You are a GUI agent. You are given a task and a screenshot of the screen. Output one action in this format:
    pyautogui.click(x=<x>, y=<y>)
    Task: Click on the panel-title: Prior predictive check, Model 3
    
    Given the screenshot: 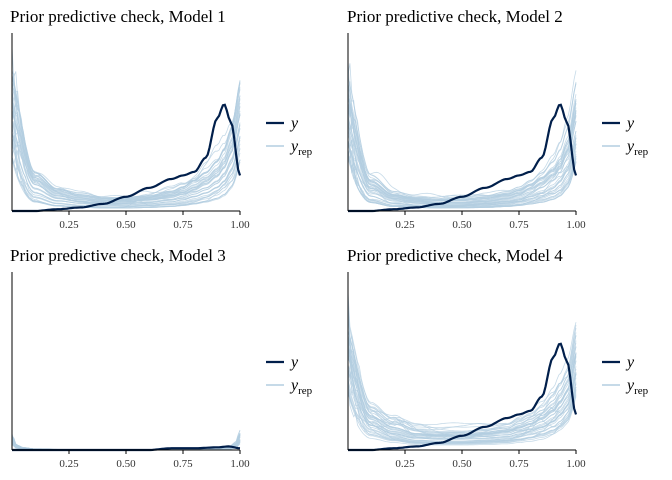 What is the action you would take?
    pyautogui.click(x=118, y=255)
    